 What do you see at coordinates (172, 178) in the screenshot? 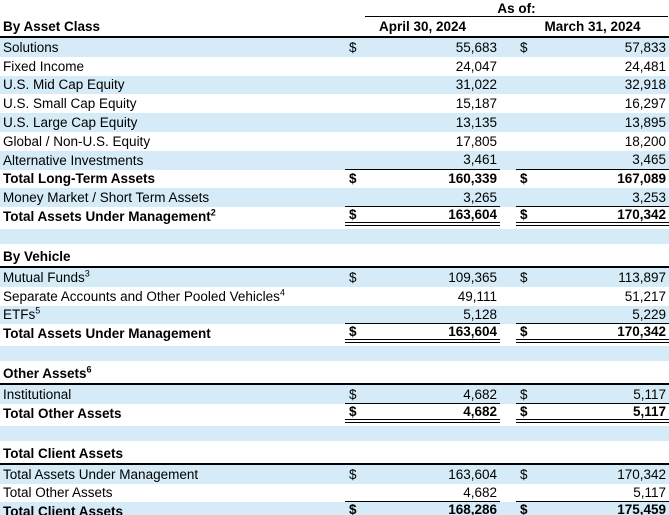
I see `row-label: Total Long-Term Assets` at bounding box center [172, 178].